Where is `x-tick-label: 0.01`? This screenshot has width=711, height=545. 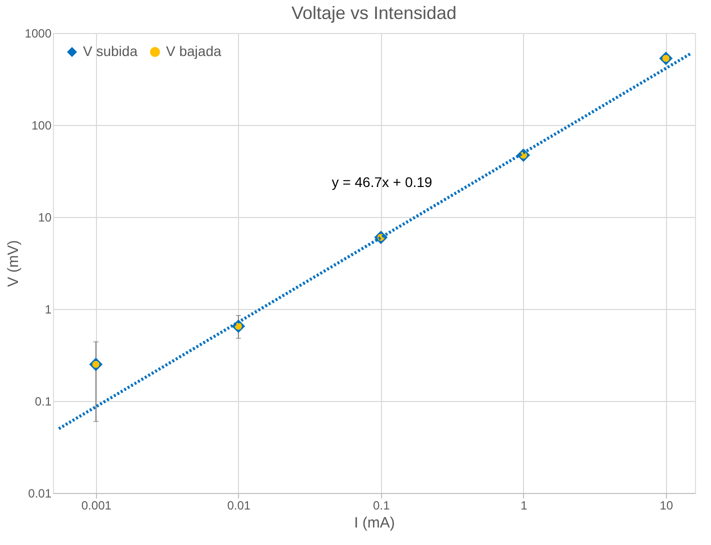
x-tick-label: 0.01 is located at coordinates (239, 505).